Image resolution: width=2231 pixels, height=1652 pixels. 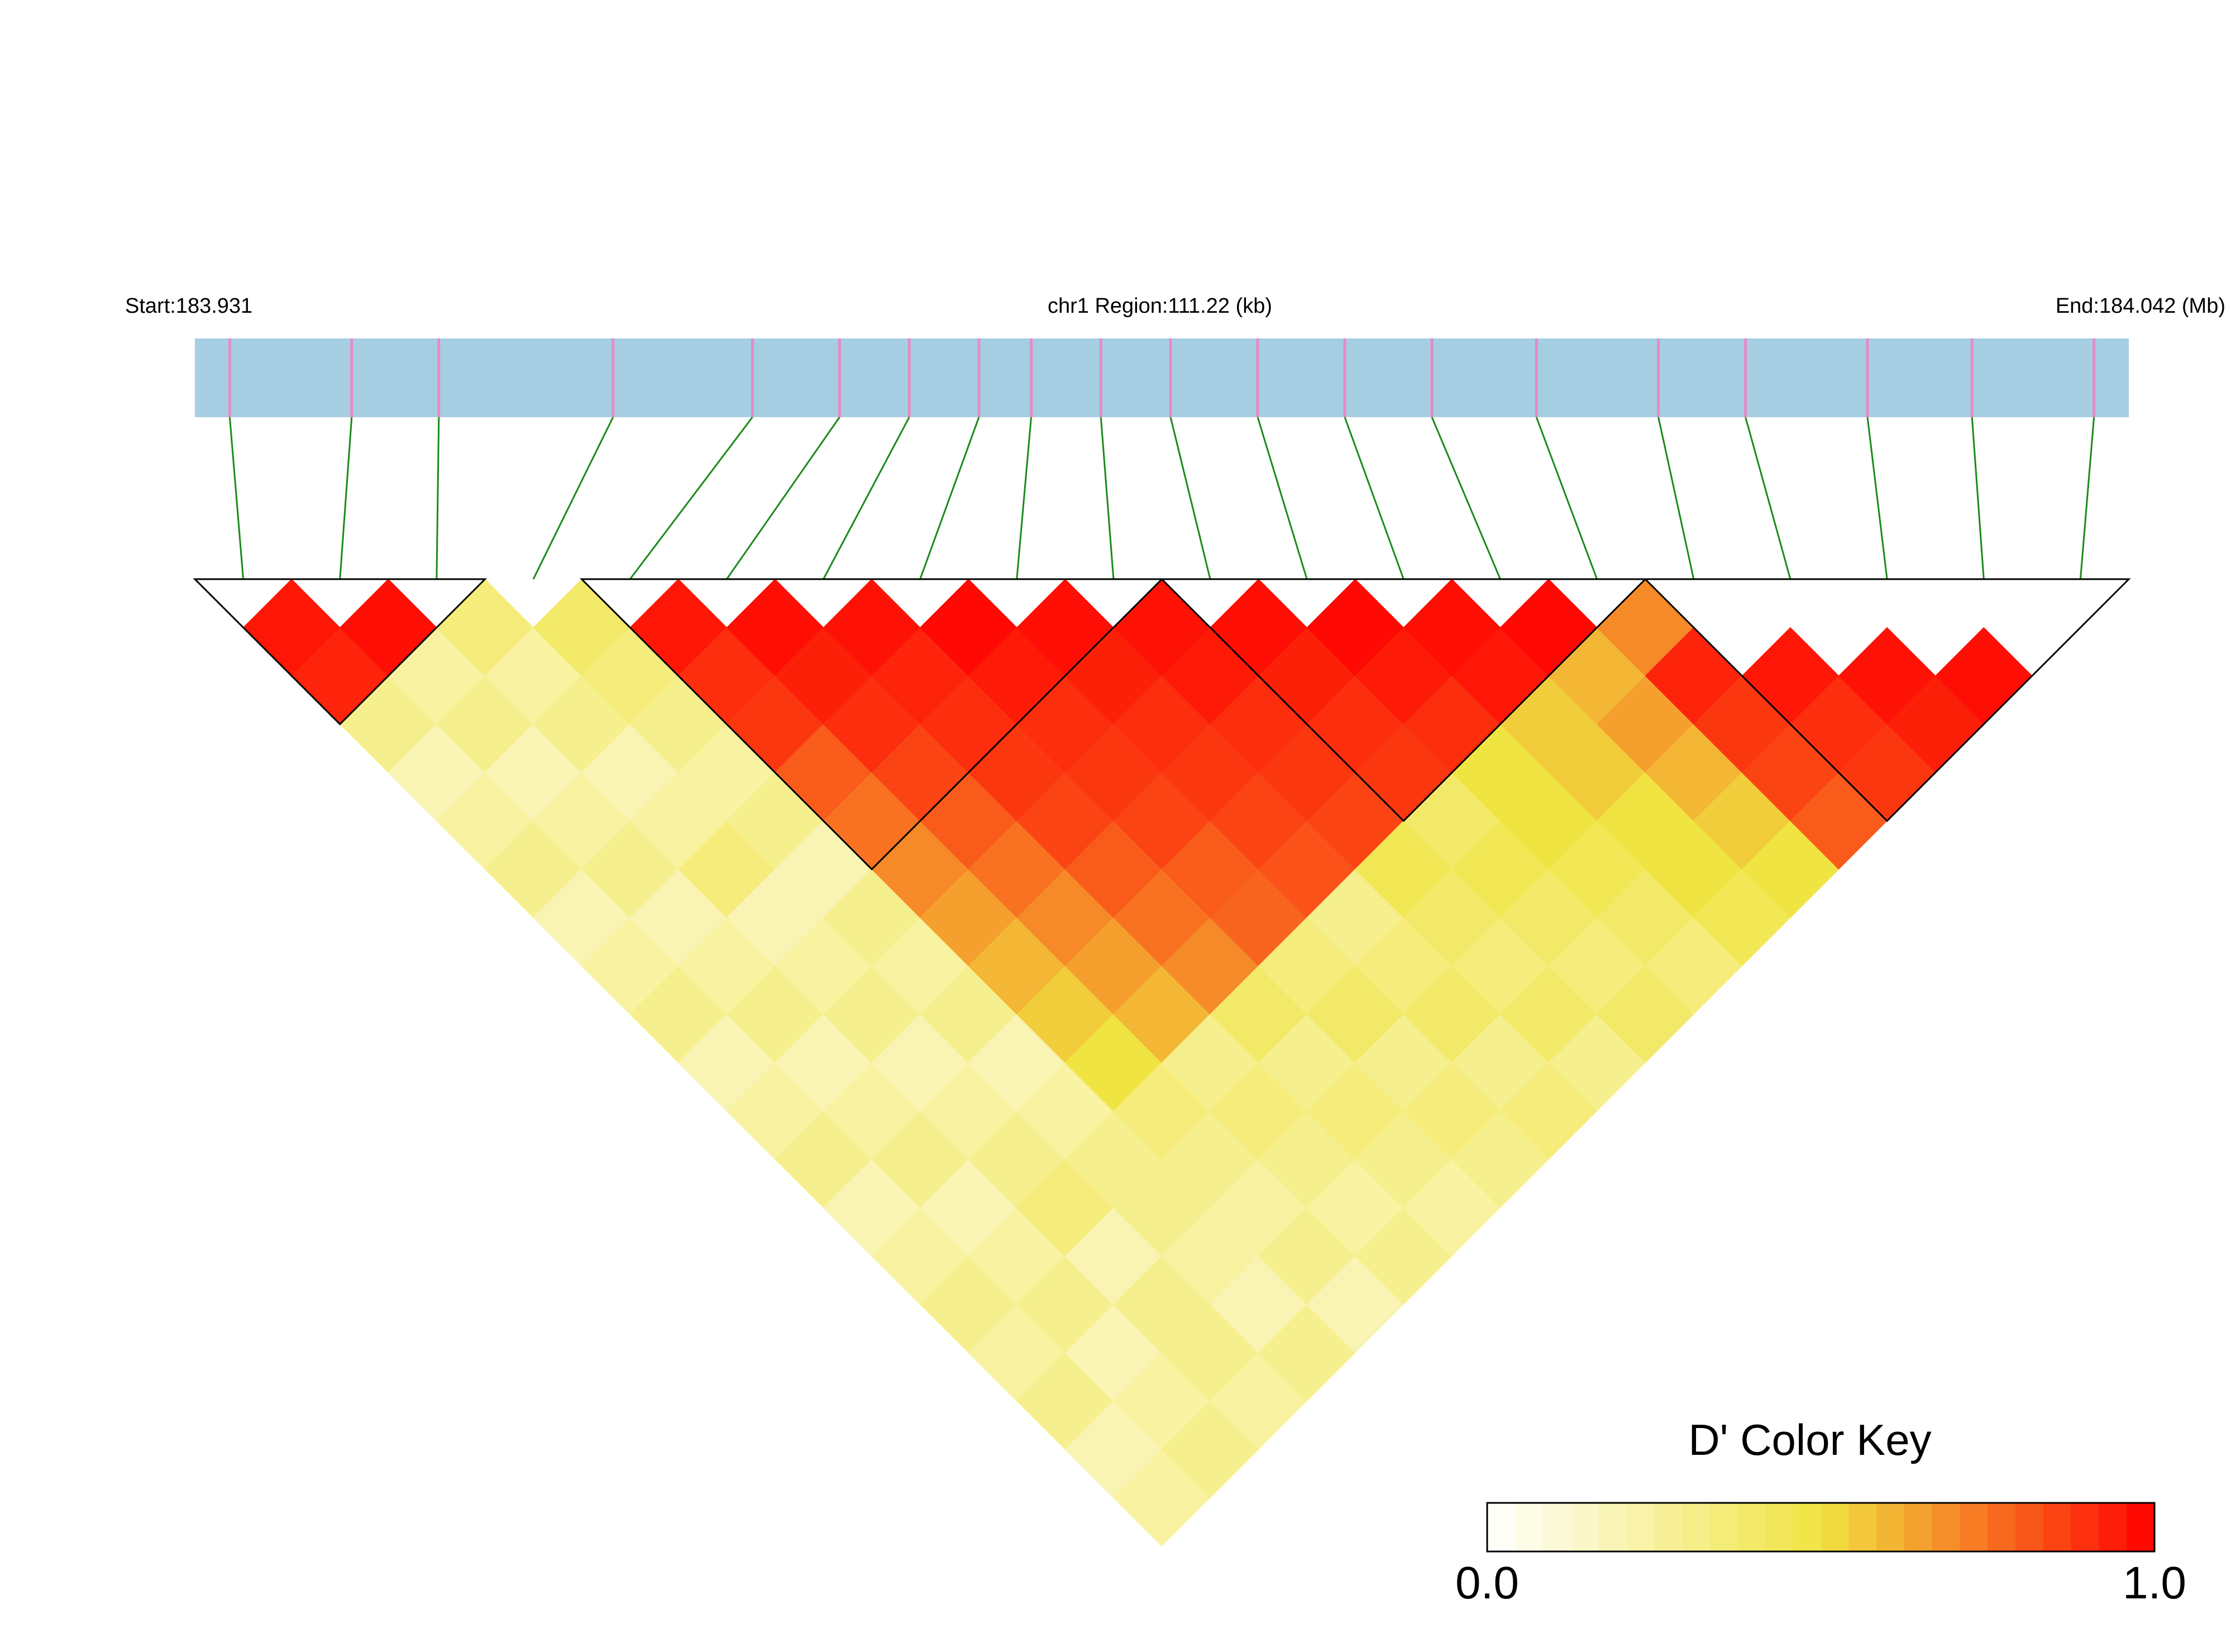 What do you see at coordinates (1809, 1439) in the screenshot?
I see `legend-title: D' Color Key` at bounding box center [1809, 1439].